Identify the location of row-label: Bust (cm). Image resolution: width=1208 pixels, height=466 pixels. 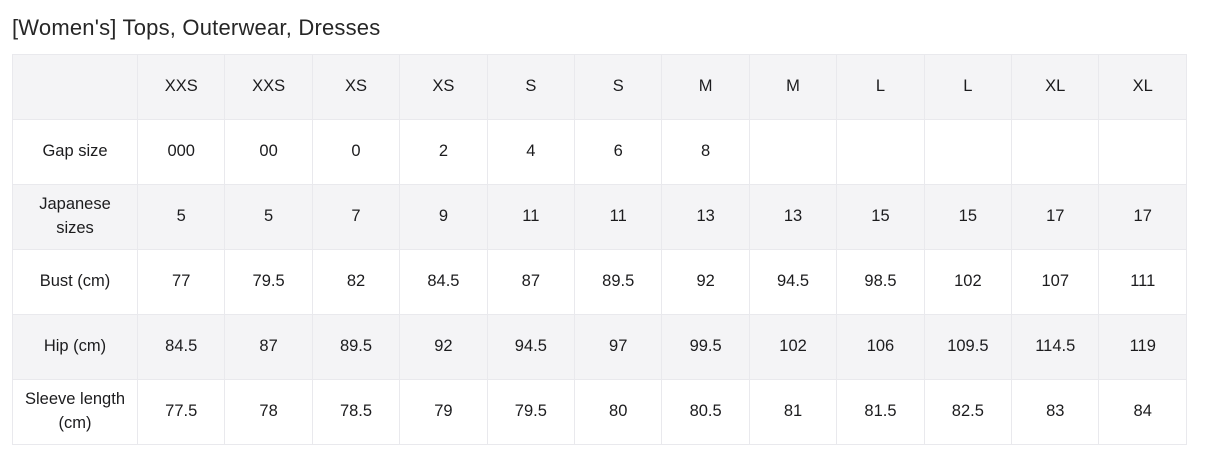
(75, 282).